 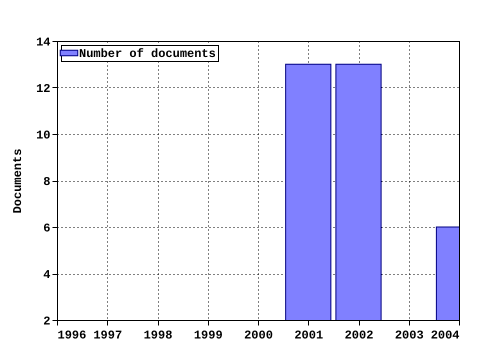 What do you see at coordinates (46, 182) in the screenshot?
I see `y-tick-label: 8` at bounding box center [46, 182].